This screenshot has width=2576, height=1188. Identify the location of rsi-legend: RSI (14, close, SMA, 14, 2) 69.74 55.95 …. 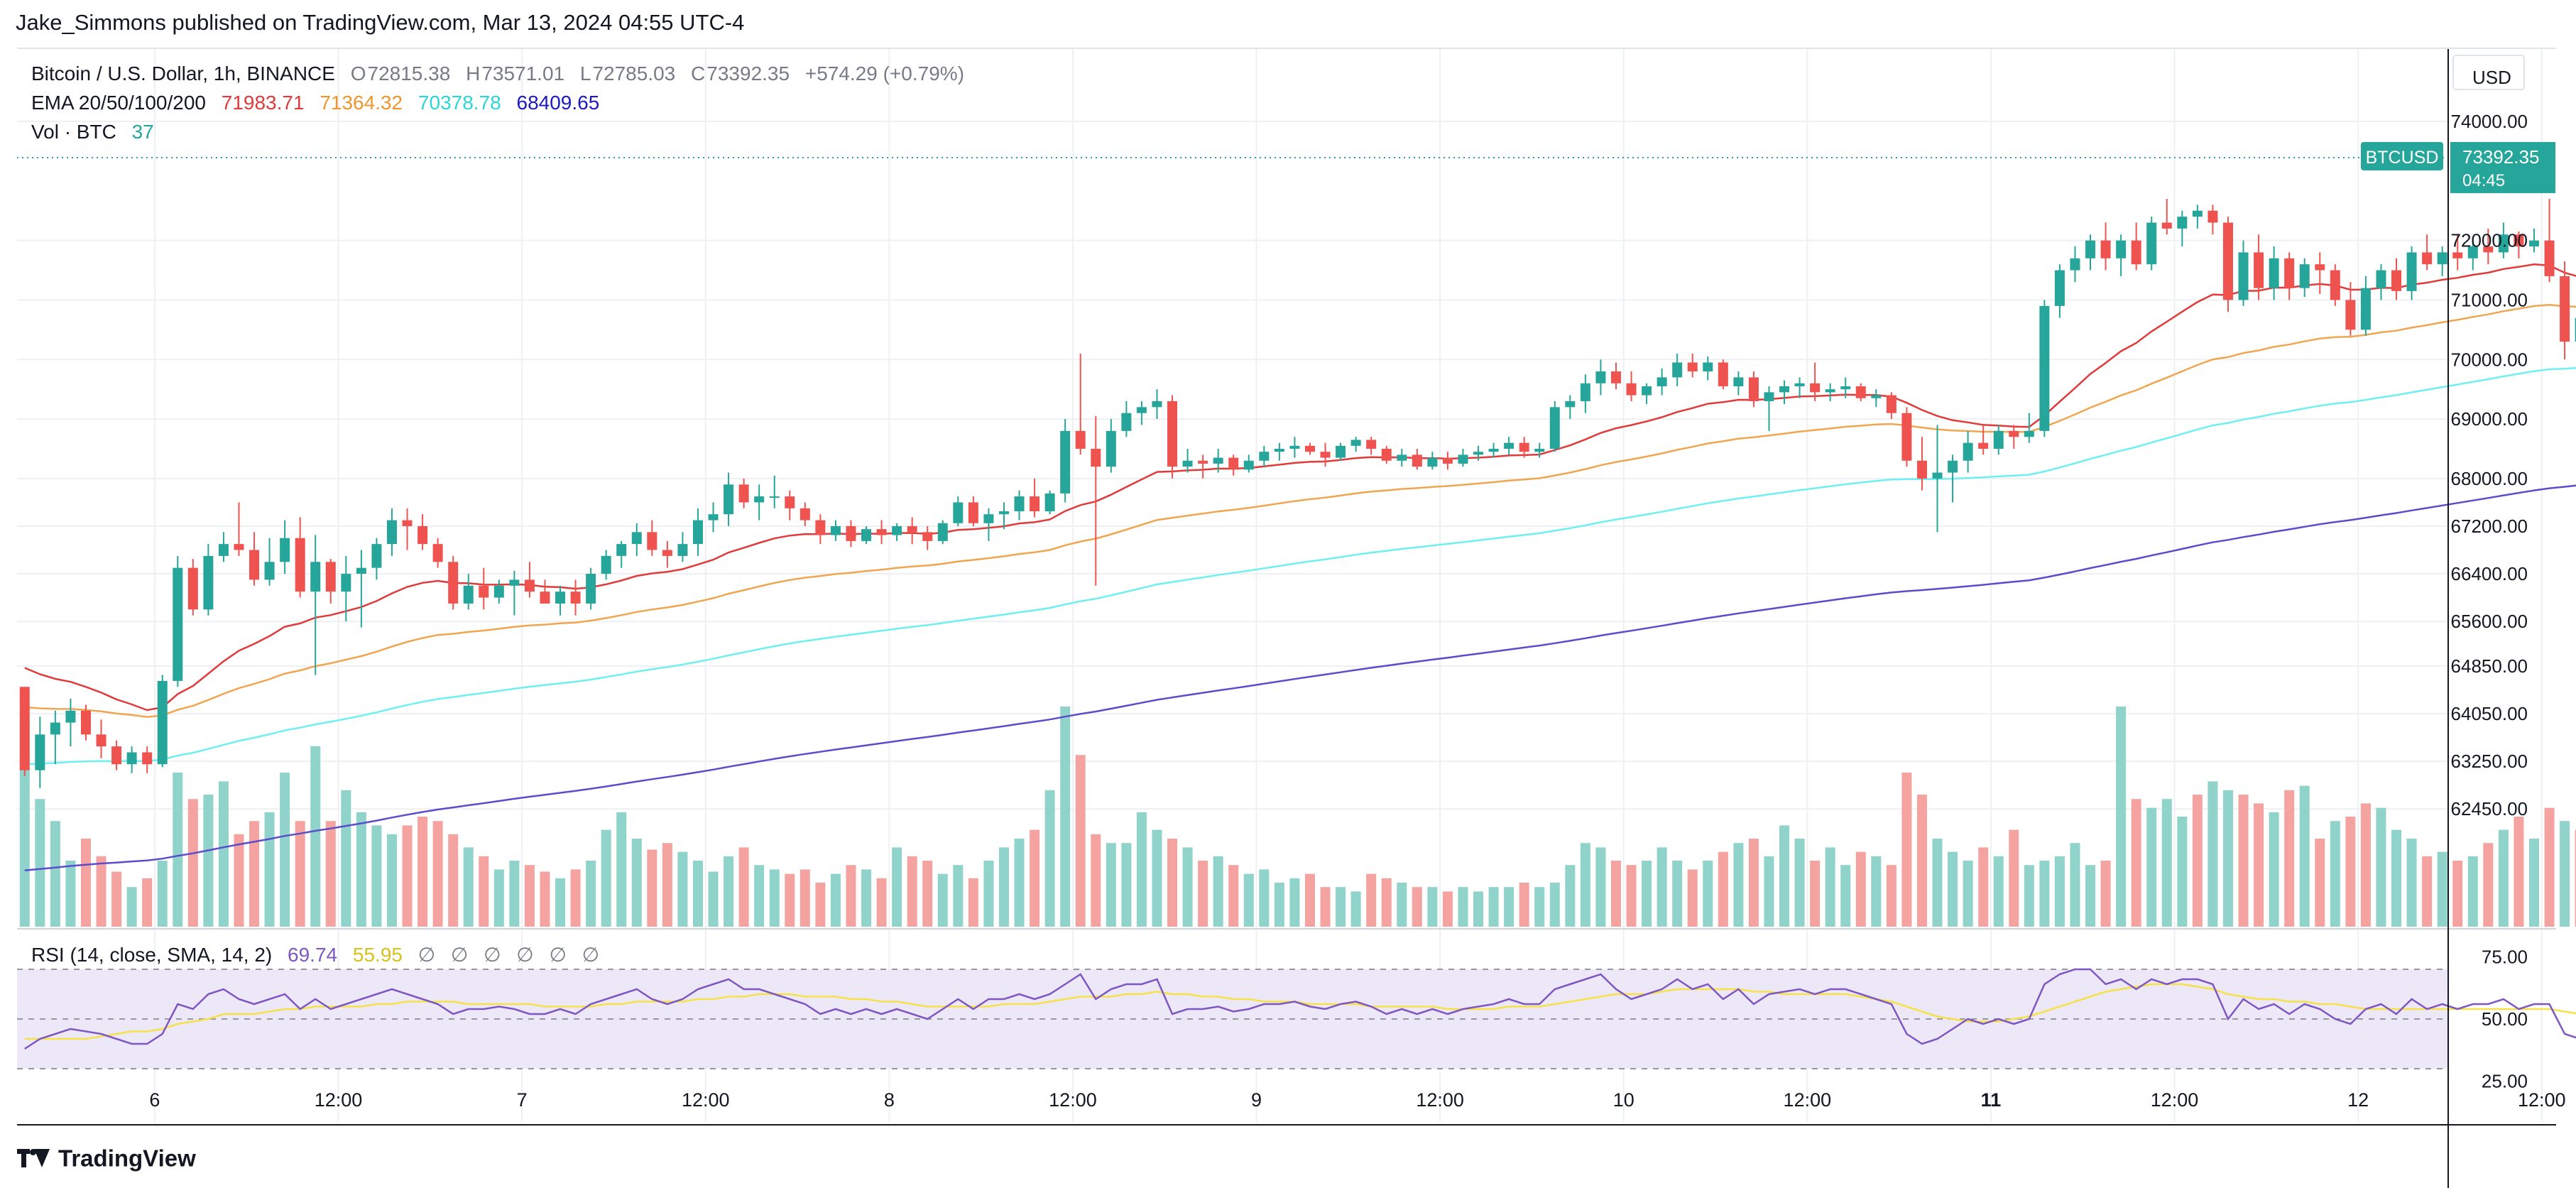
(320, 954).